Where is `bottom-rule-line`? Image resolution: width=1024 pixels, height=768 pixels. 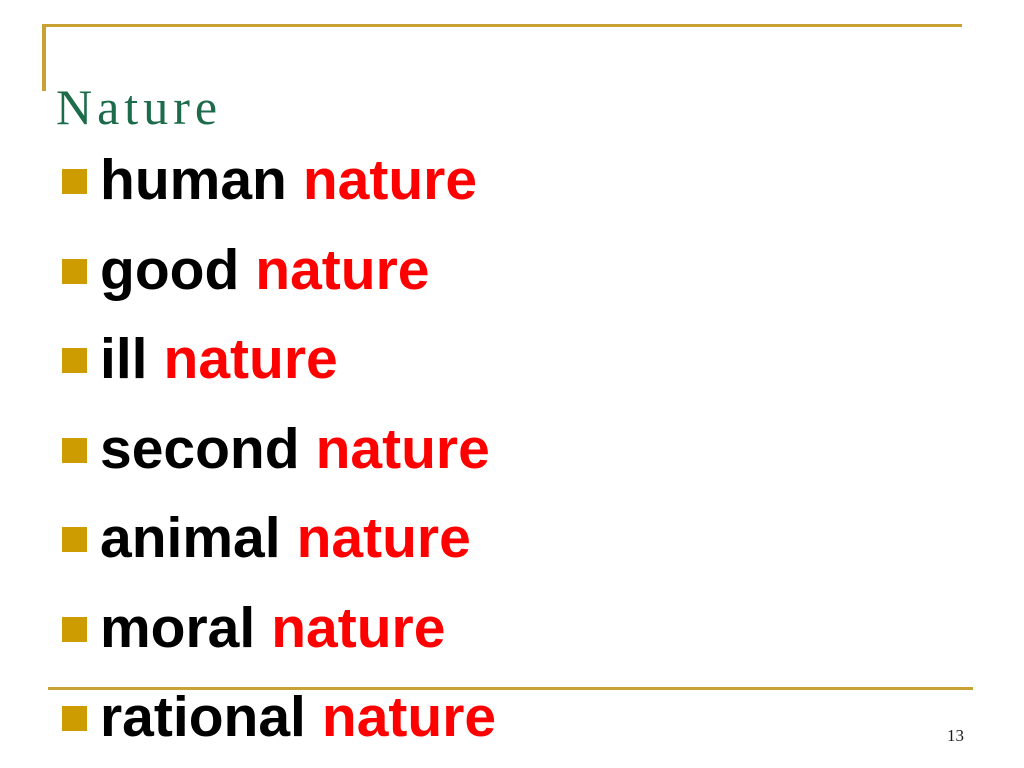 bottom-rule-line is located at coordinates (510, 688).